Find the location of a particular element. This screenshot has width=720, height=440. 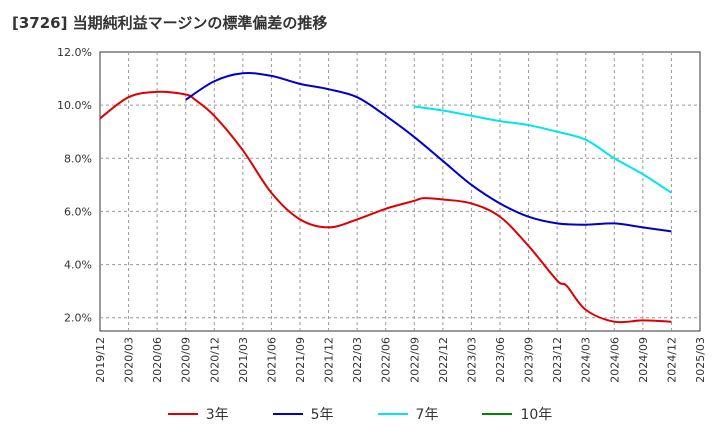

x-tick-label: 2023/09 is located at coordinates (529, 360).